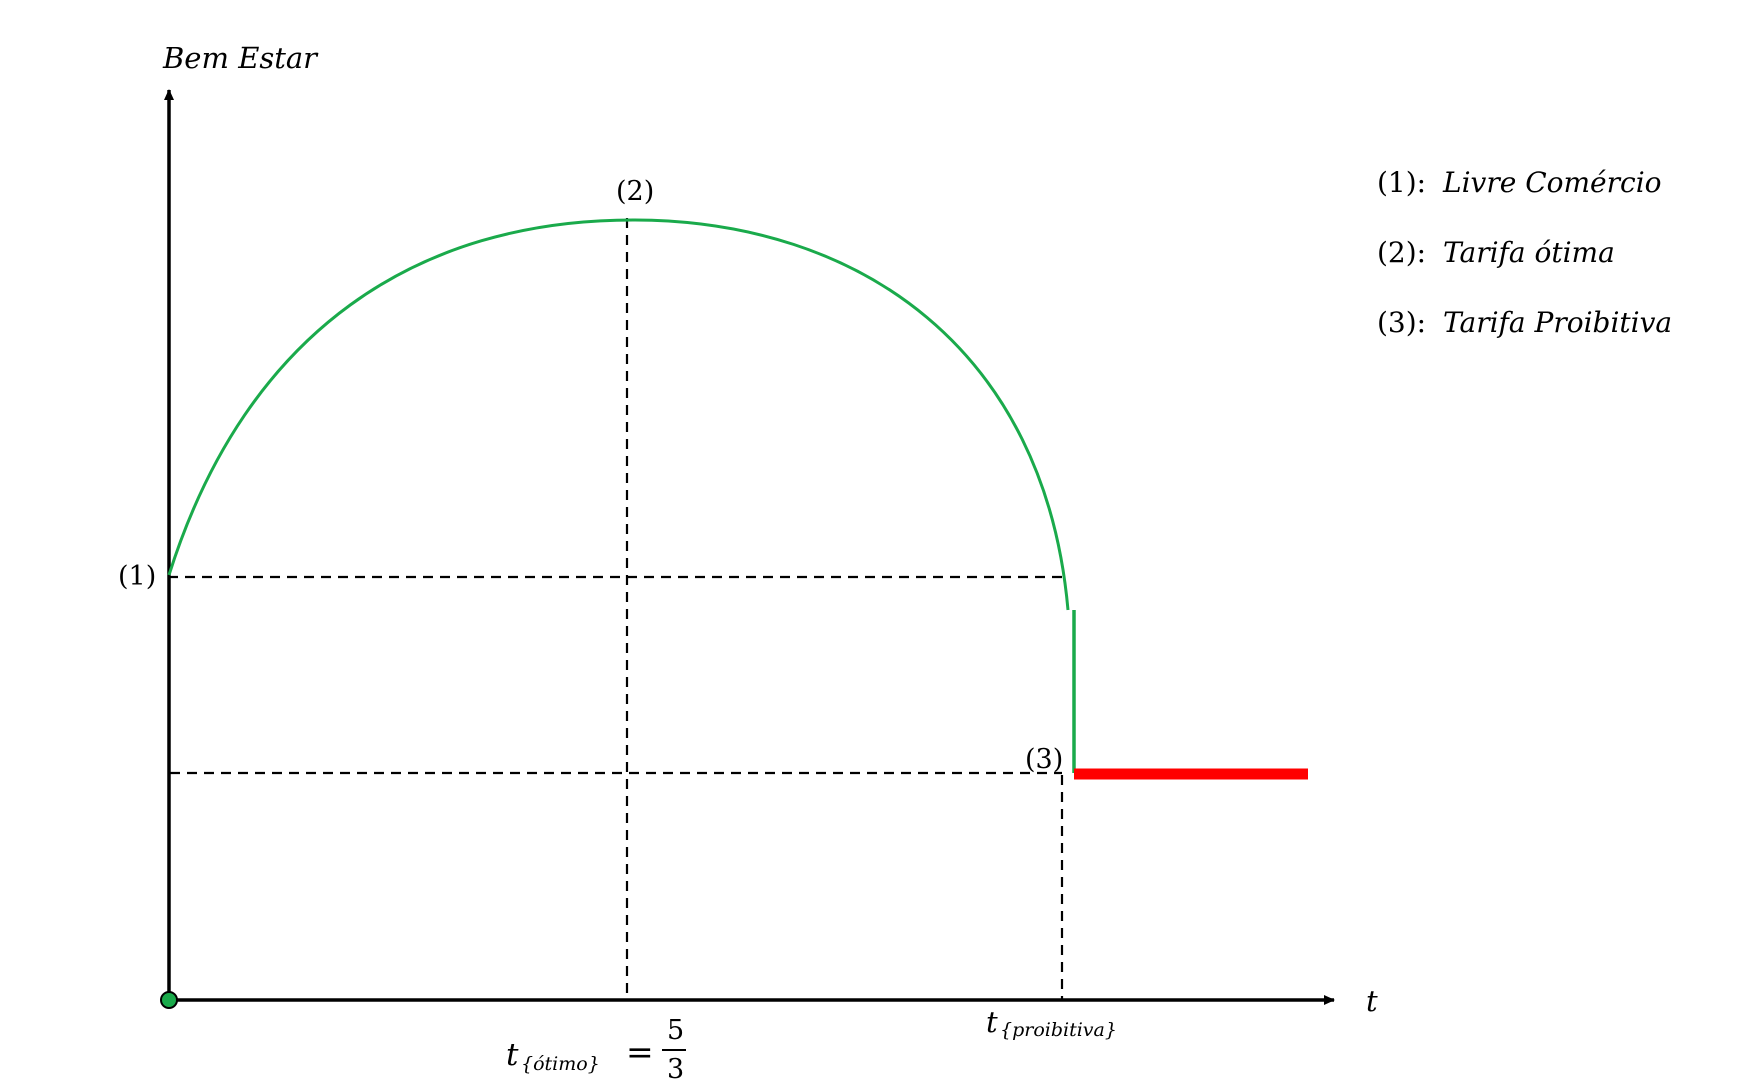  I want to click on point-3-label: (3), so click(1044, 759).